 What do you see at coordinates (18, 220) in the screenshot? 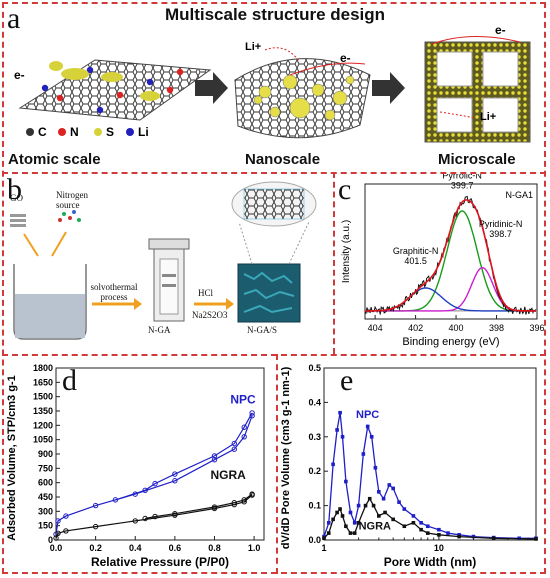
I see `go-stack-icon` at bounding box center [18, 220].